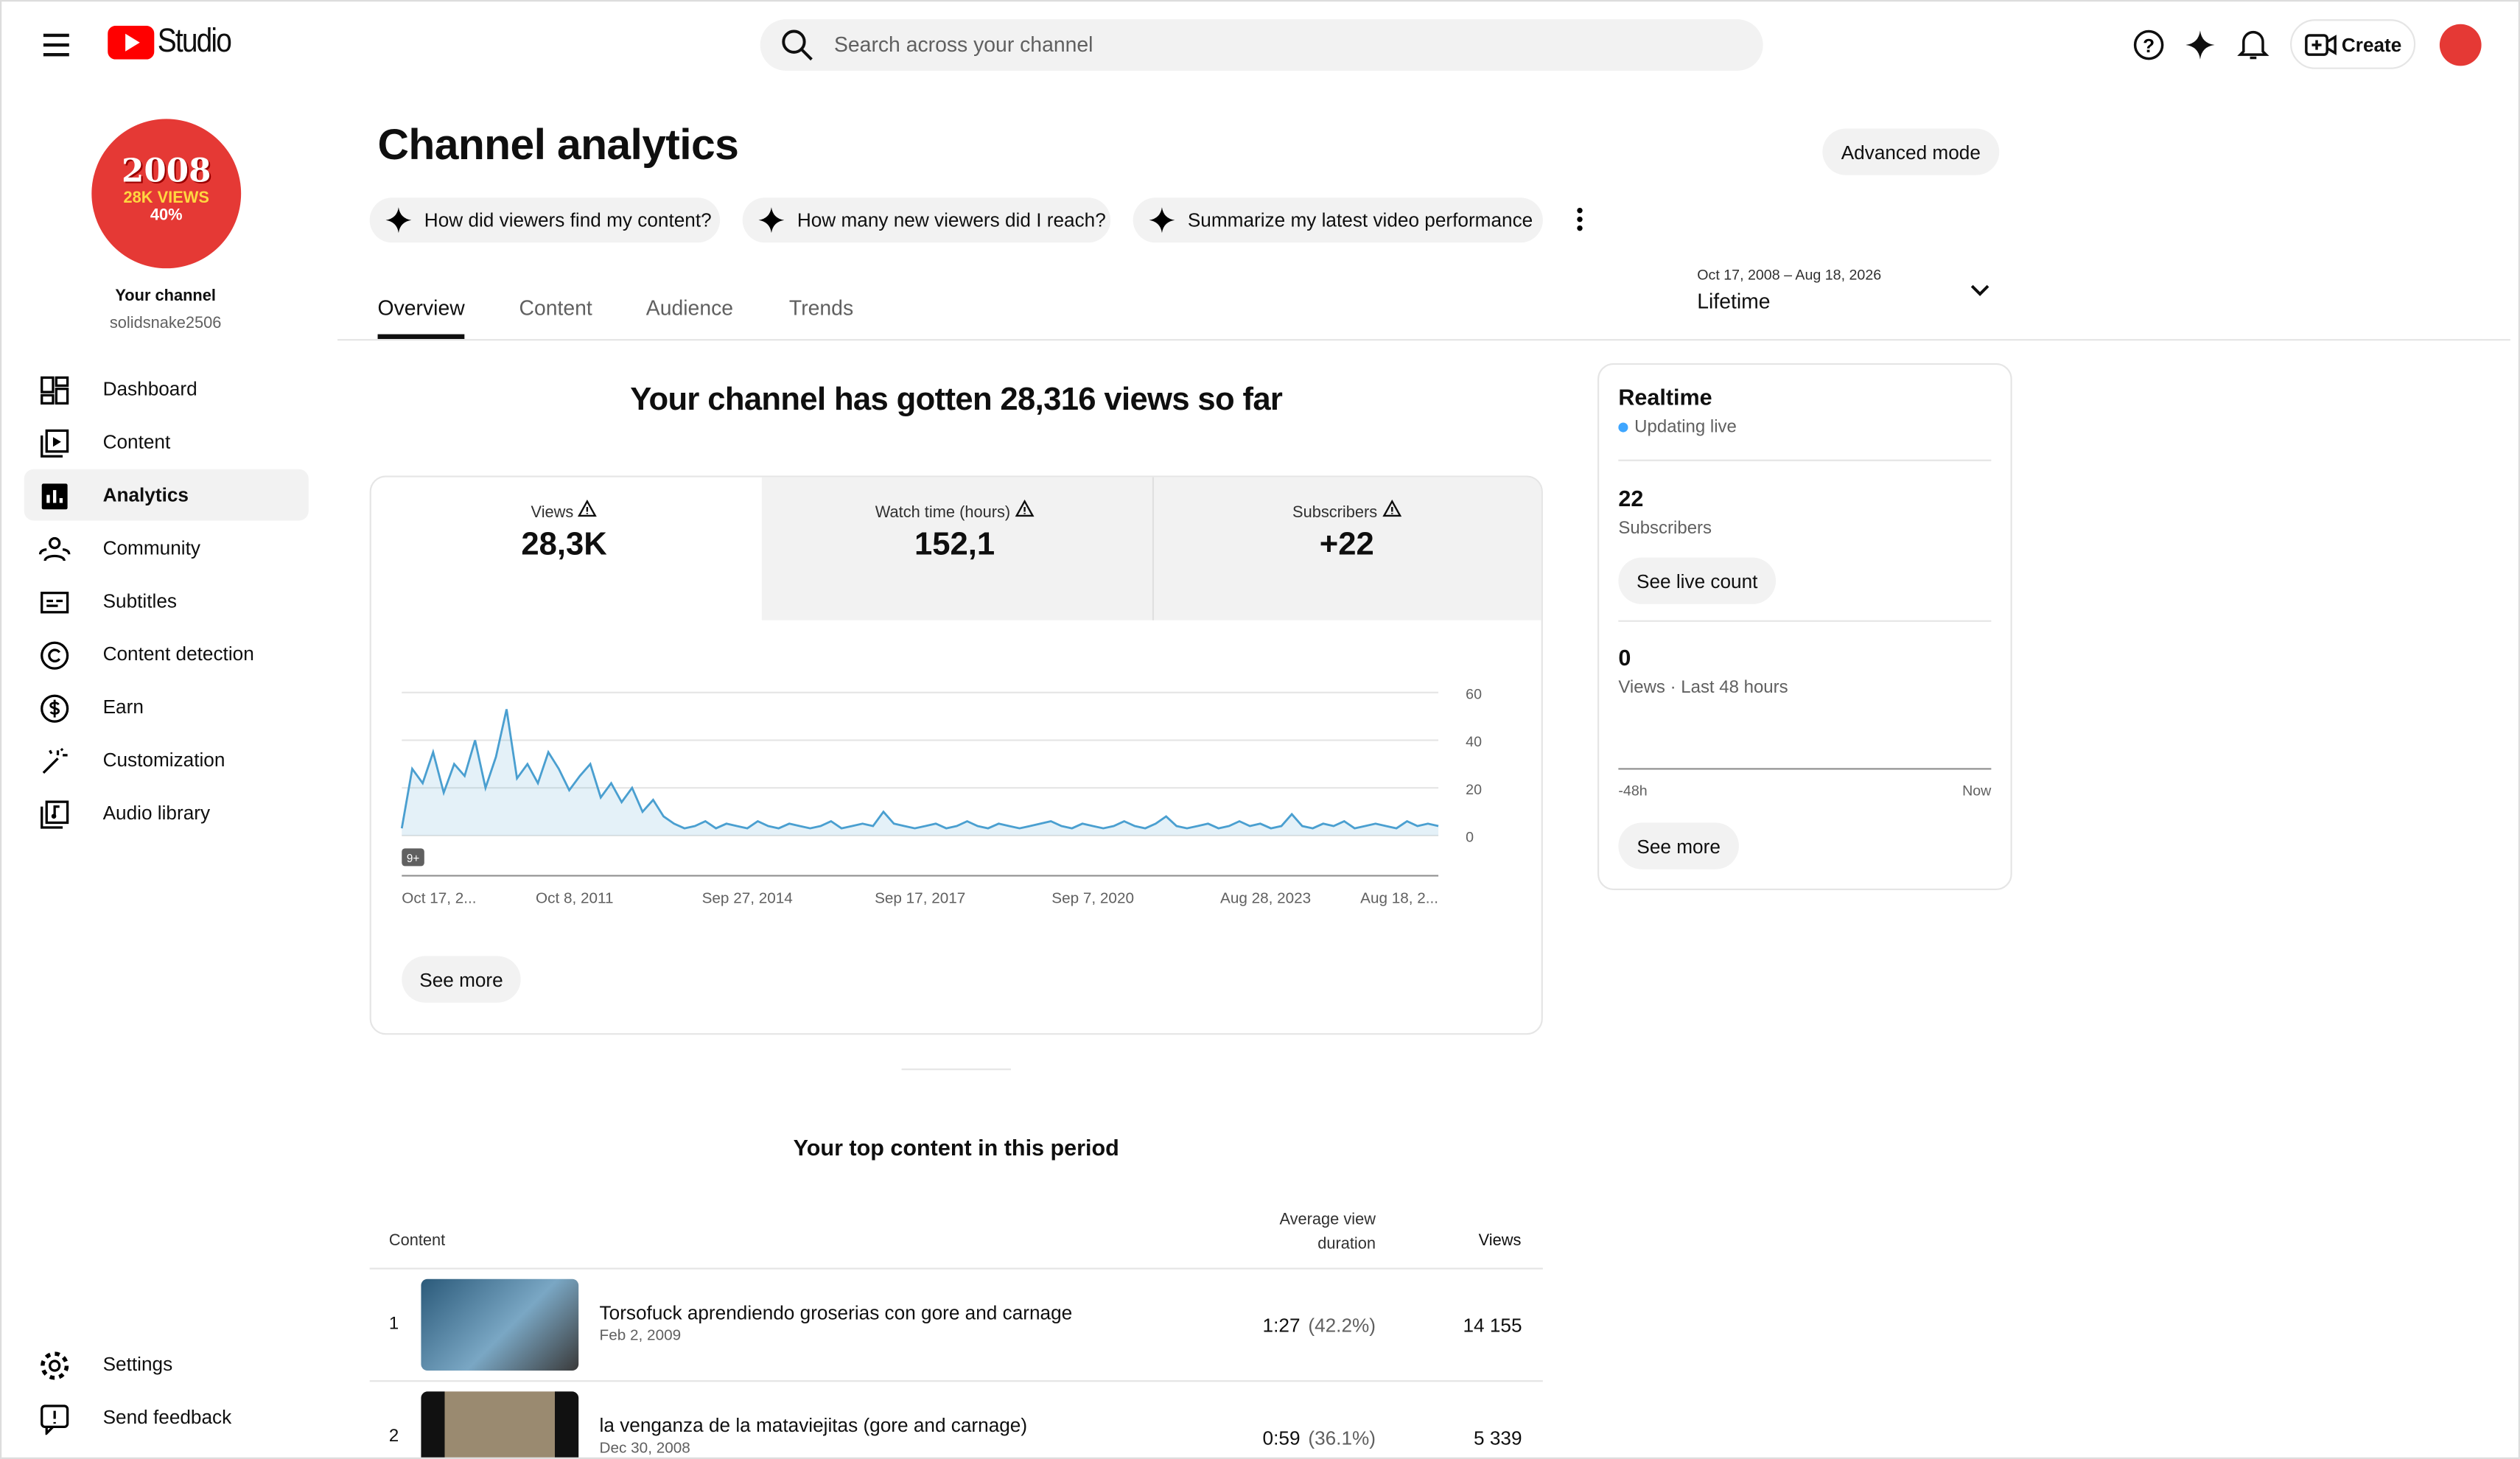  Describe the element at coordinates (963, 44) in the screenshot. I see `search-placeholder: Search across your channel` at that location.